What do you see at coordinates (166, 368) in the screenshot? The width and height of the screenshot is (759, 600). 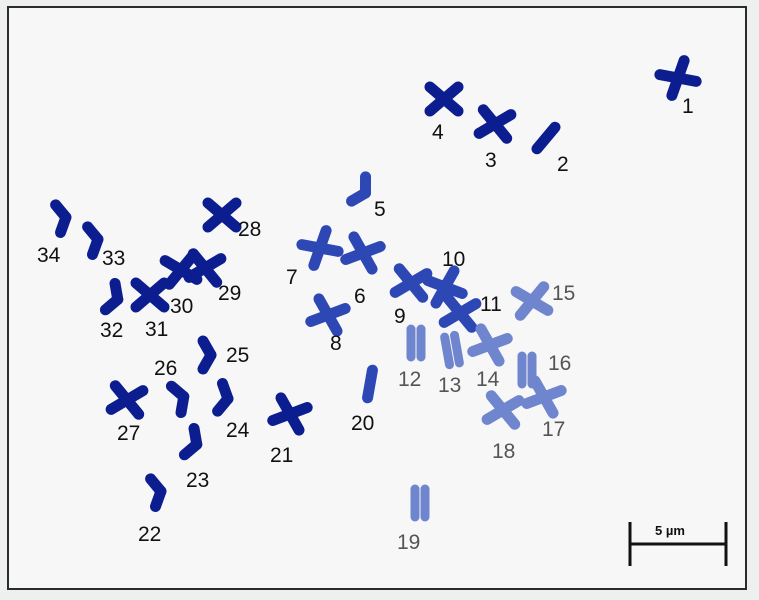 I see `chromosome-label-26: 26` at bounding box center [166, 368].